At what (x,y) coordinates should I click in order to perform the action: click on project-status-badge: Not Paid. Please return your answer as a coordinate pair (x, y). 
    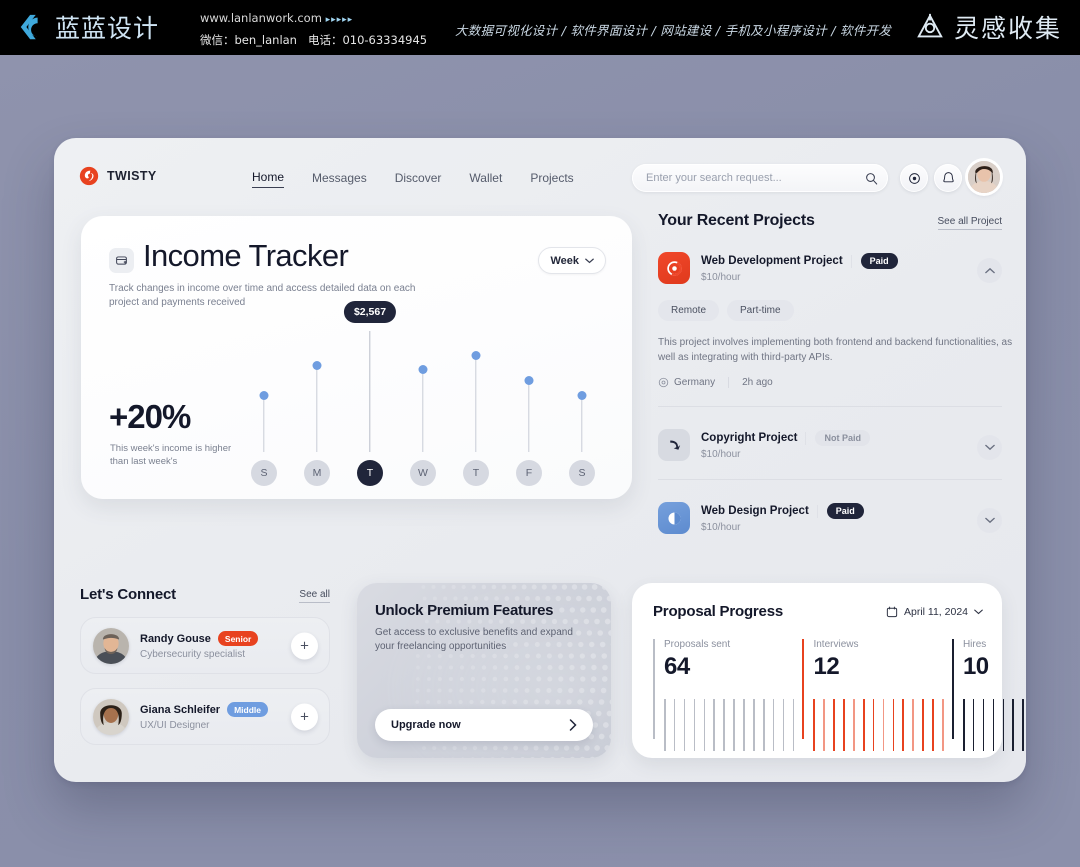
    Looking at the image, I should click on (842, 438).